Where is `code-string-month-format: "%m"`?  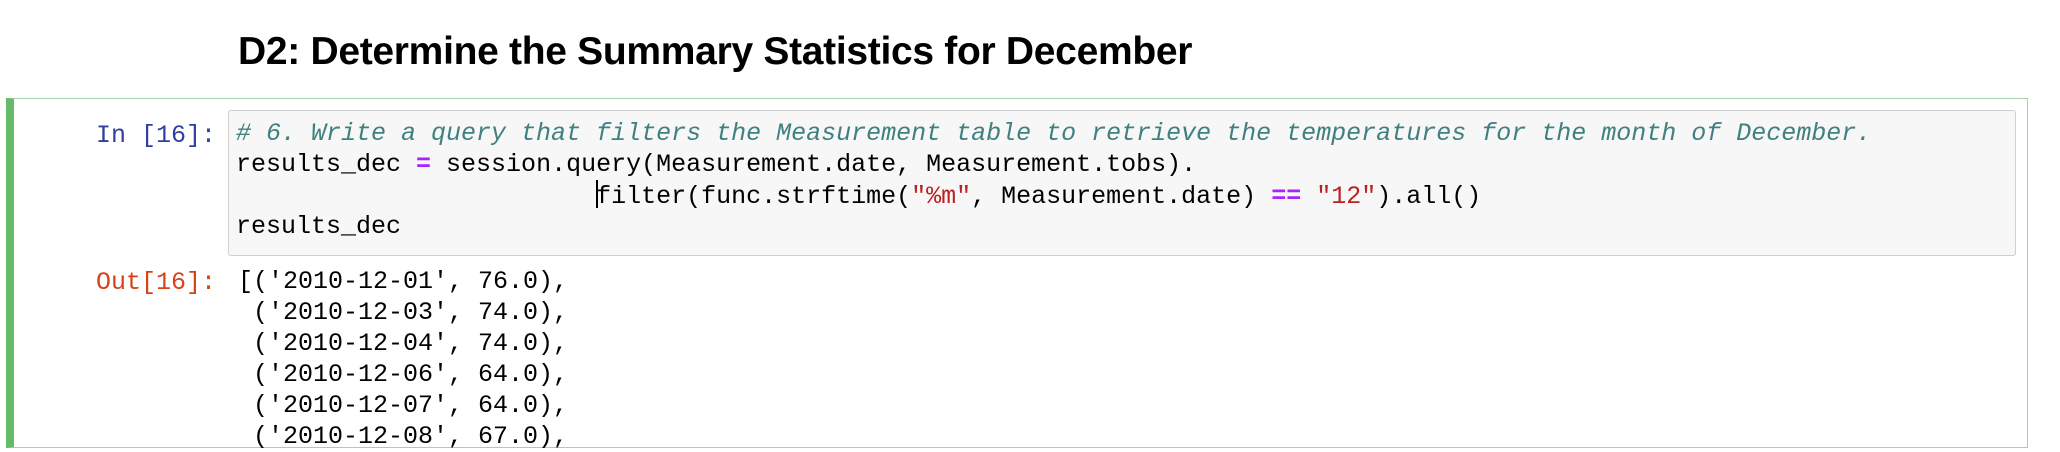 code-string-month-format: "%m" is located at coordinates (941, 196).